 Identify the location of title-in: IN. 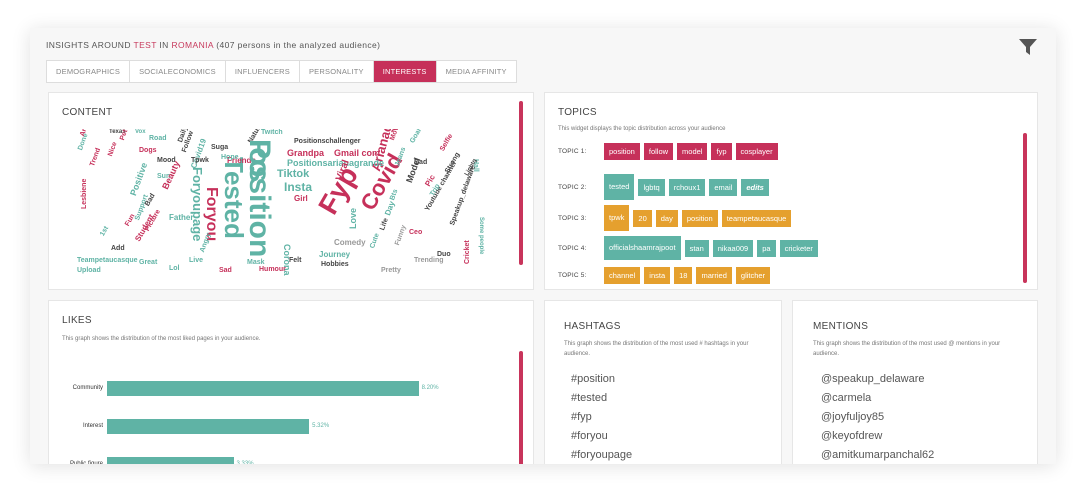
(164, 45).